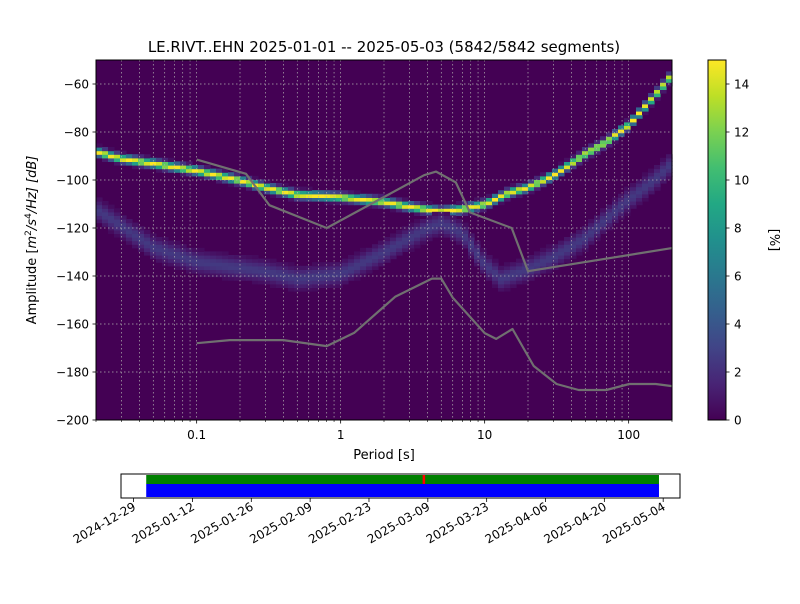 This screenshot has height=604, width=800. I want to click on y-axis-label: Amplitude [m2/s4/Hz] [dB], so click(32, 240).